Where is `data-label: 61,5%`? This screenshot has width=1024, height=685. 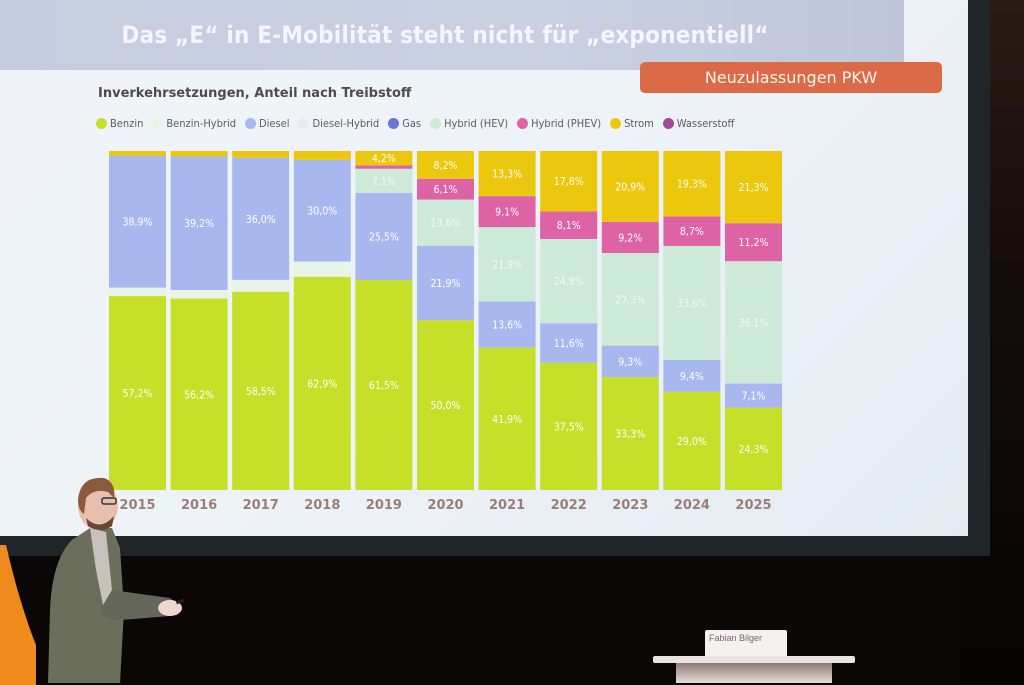 data-label: 61,5% is located at coordinates (384, 386).